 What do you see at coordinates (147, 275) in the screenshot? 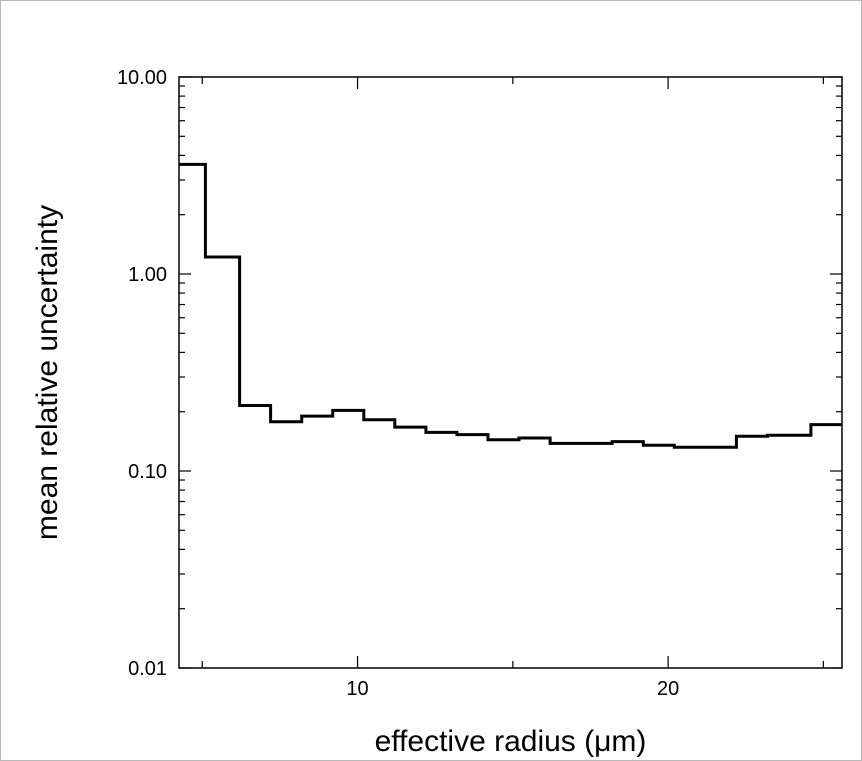
I see `y-tick-label: 1.00` at bounding box center [147, 275].